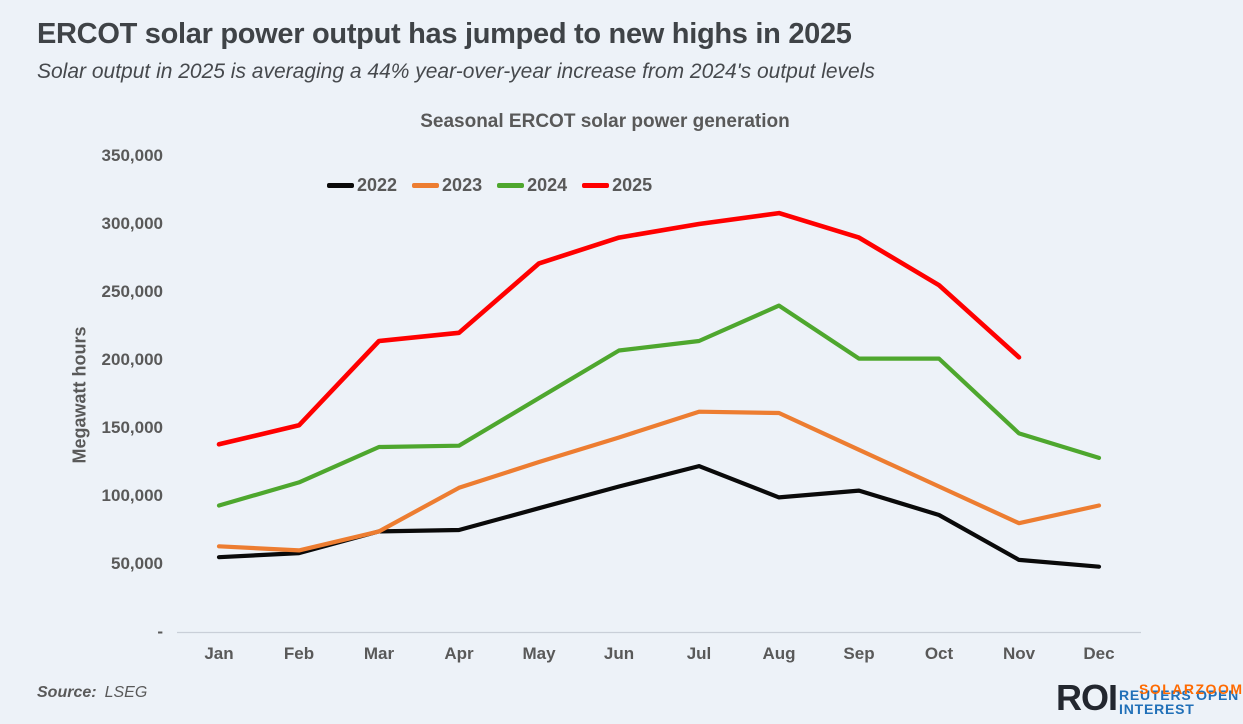 The width and height of the screenshot is (1243, 724). What do you see at coordinates (132, 427) in the screenshot?
I see `y-tick-label: 150,000` at bounding box center [132, 427].